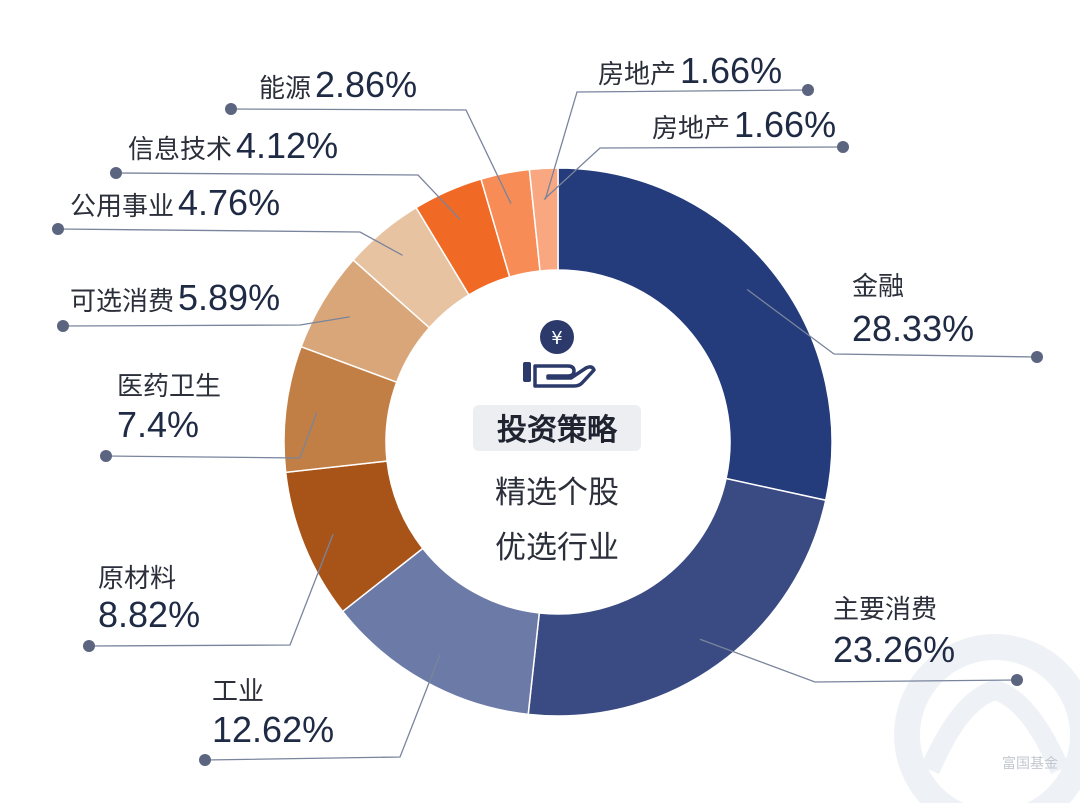 This screenshot has width=1080, height=803. Describe the element at coordinates (1037, 357) in the screenshot. I see `slice-0-dot` at that location.